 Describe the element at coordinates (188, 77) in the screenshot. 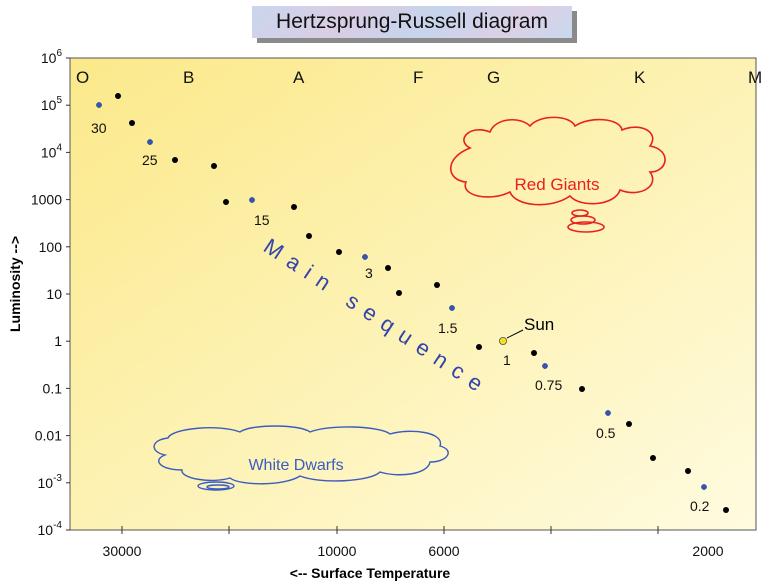

I see `spectral-class-B: B` at that location.